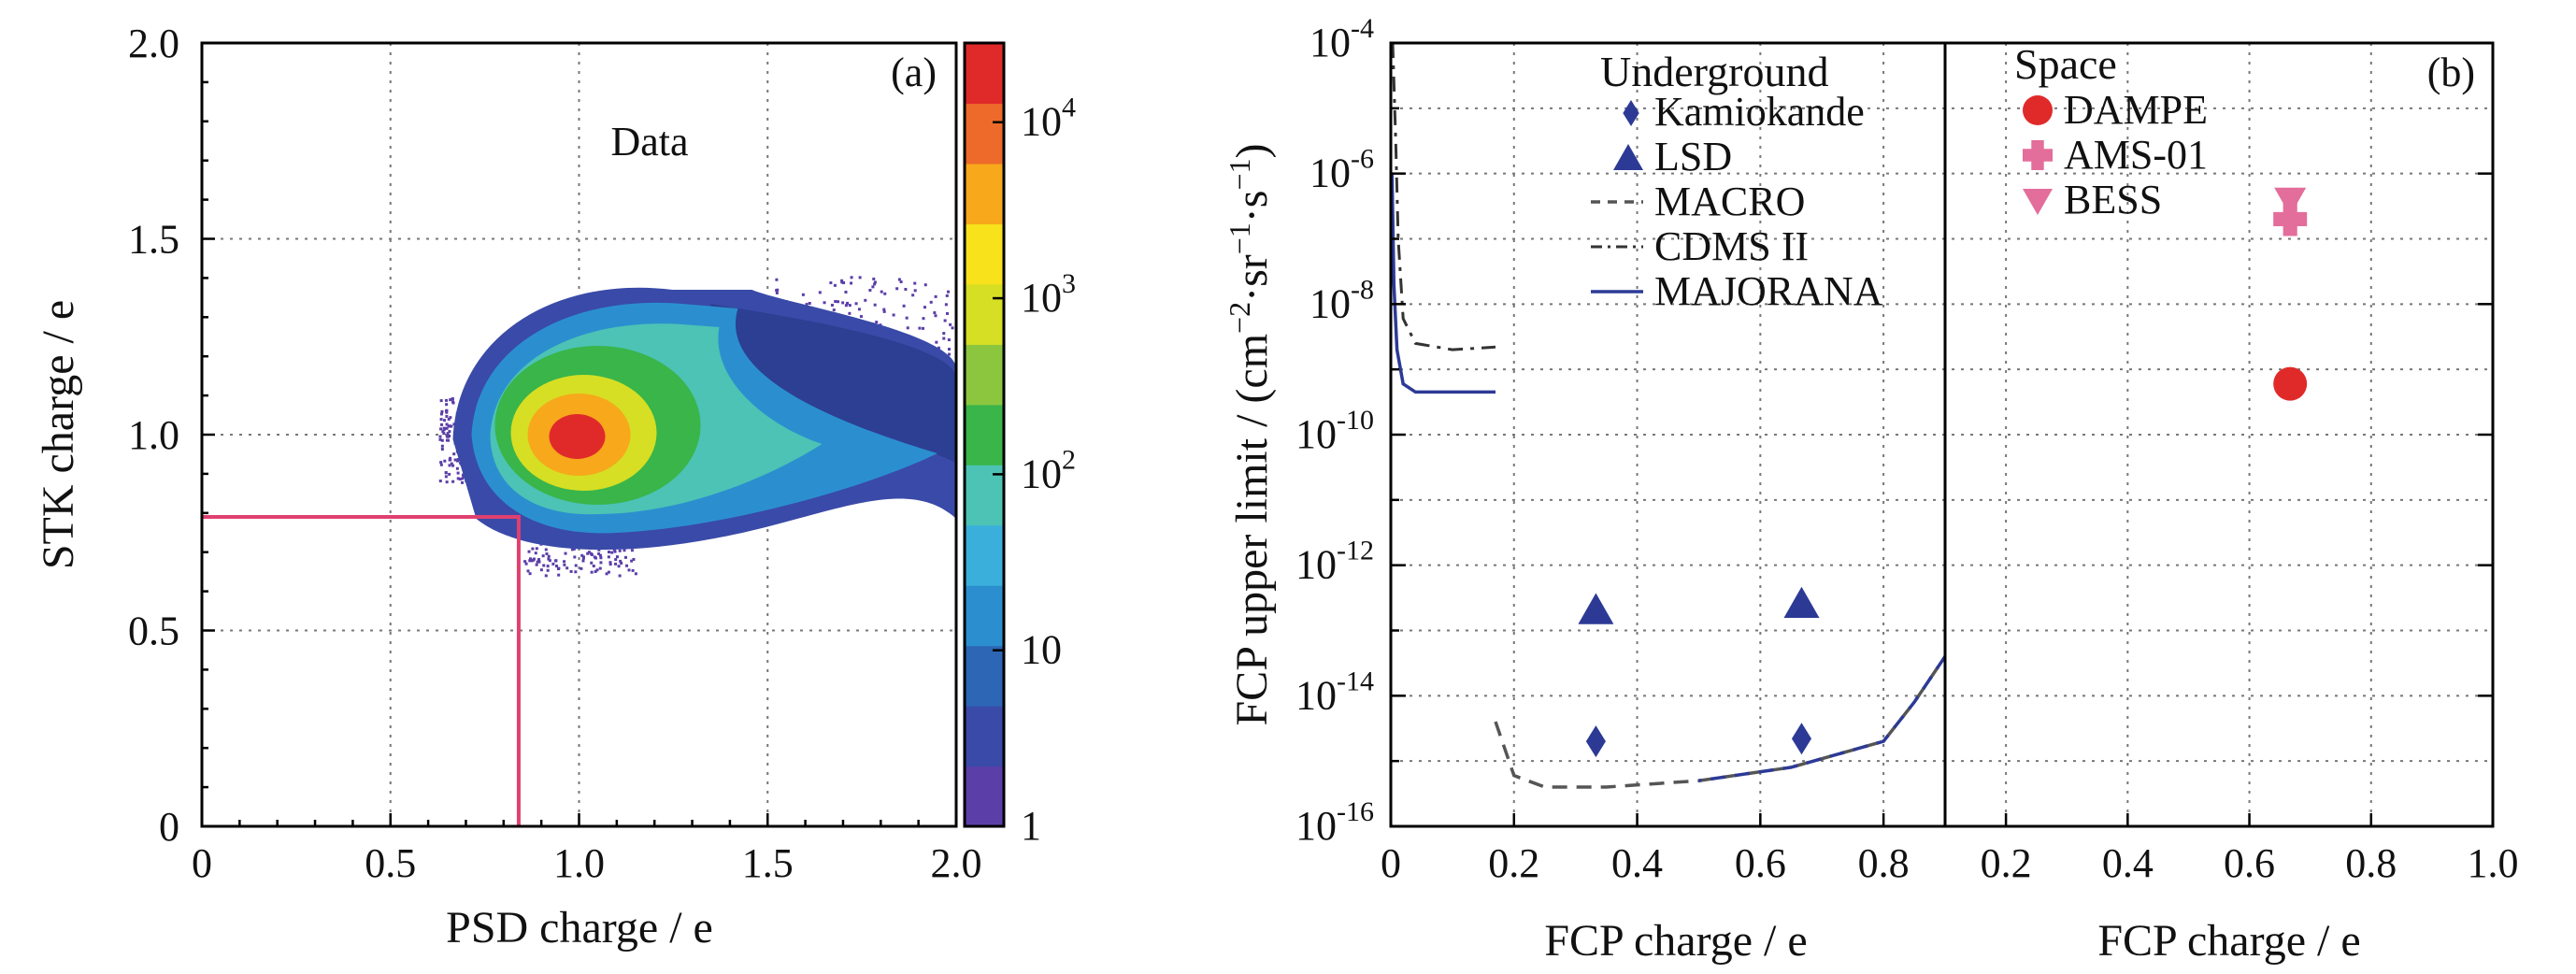 The image size is (2576, 974). What do you see at coordinates (1759, 112) in the screenshot?
I see `legend-kamiokande-label: Kamiokande` at bounding box center [1759, 112].